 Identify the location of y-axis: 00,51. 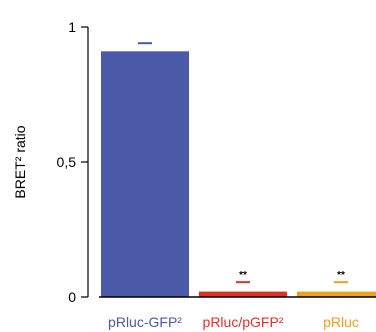
(73, 162).